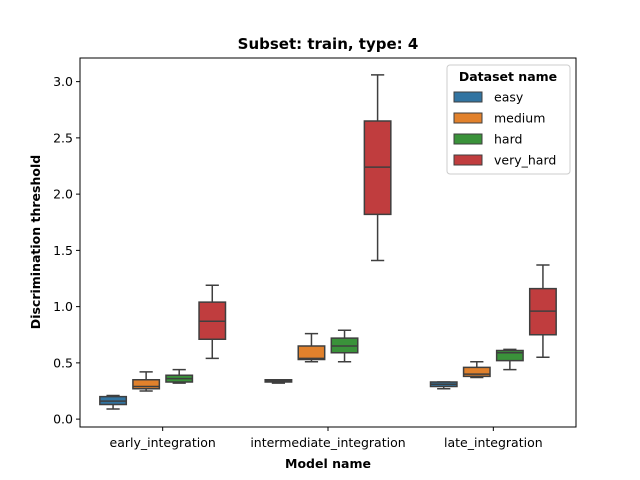 This screenshot has height=480, width=640. I want to click on box-very_hard-intermediate_integration, so click(377, 168).